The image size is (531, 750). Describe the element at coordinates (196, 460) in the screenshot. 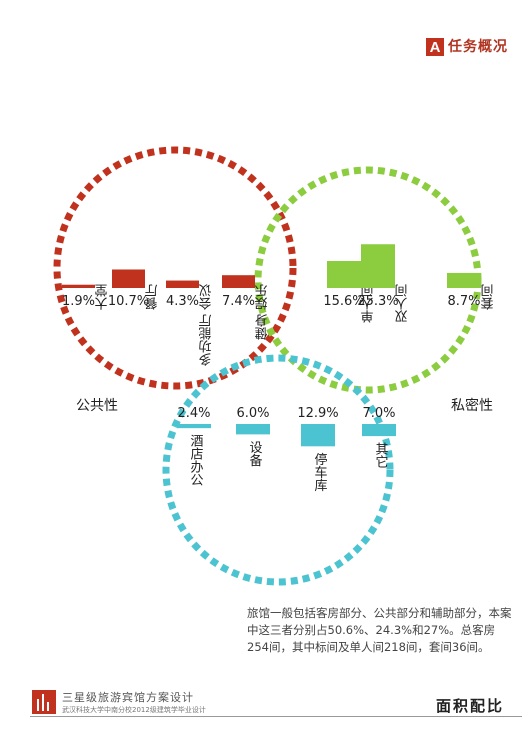

I see `category-label-2-0: 酒店办公` at that location.